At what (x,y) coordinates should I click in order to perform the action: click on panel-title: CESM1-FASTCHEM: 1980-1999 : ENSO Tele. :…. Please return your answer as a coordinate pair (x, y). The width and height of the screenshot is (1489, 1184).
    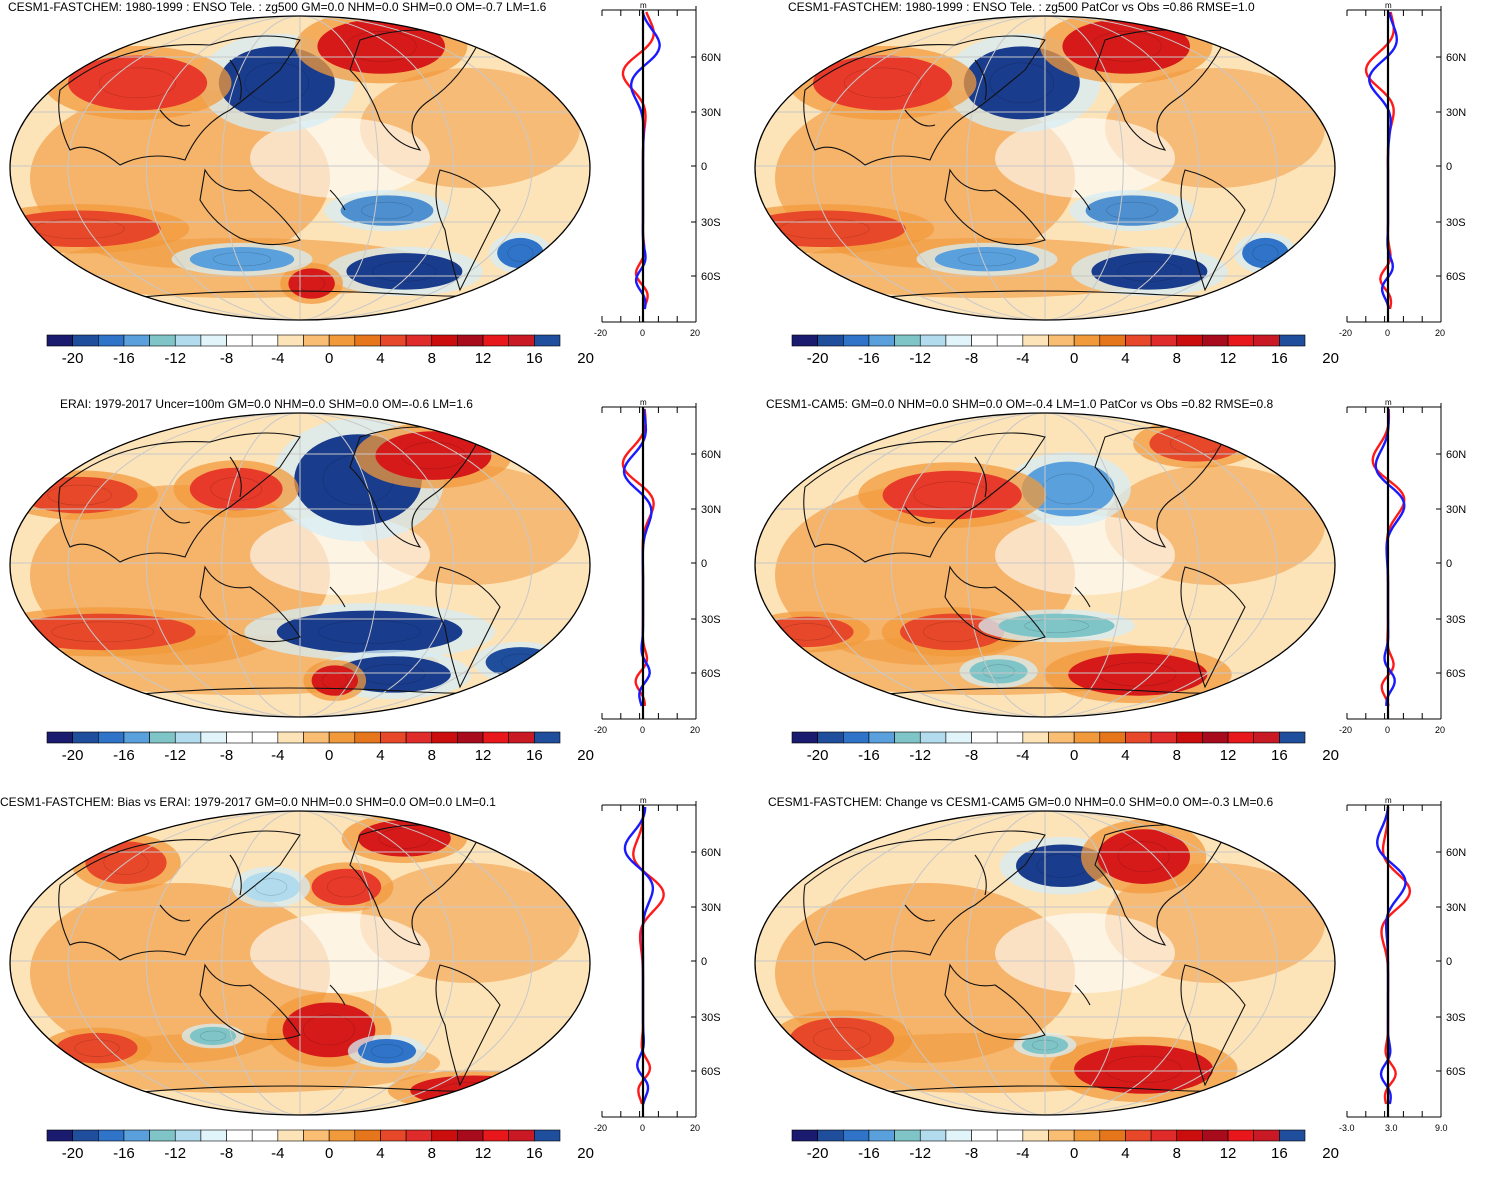
    Looking at the image, I should click on (277, 7).